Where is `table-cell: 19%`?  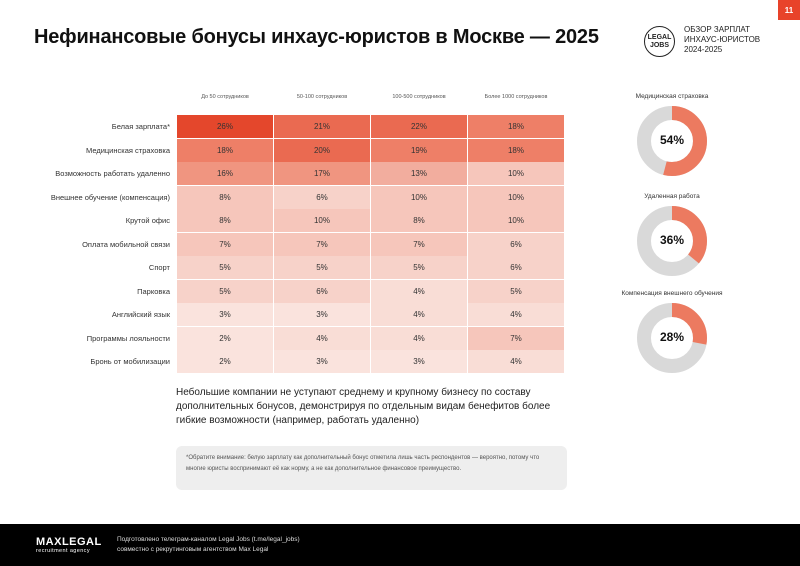 table-cell: 19% is located at coordinates (419, 150).